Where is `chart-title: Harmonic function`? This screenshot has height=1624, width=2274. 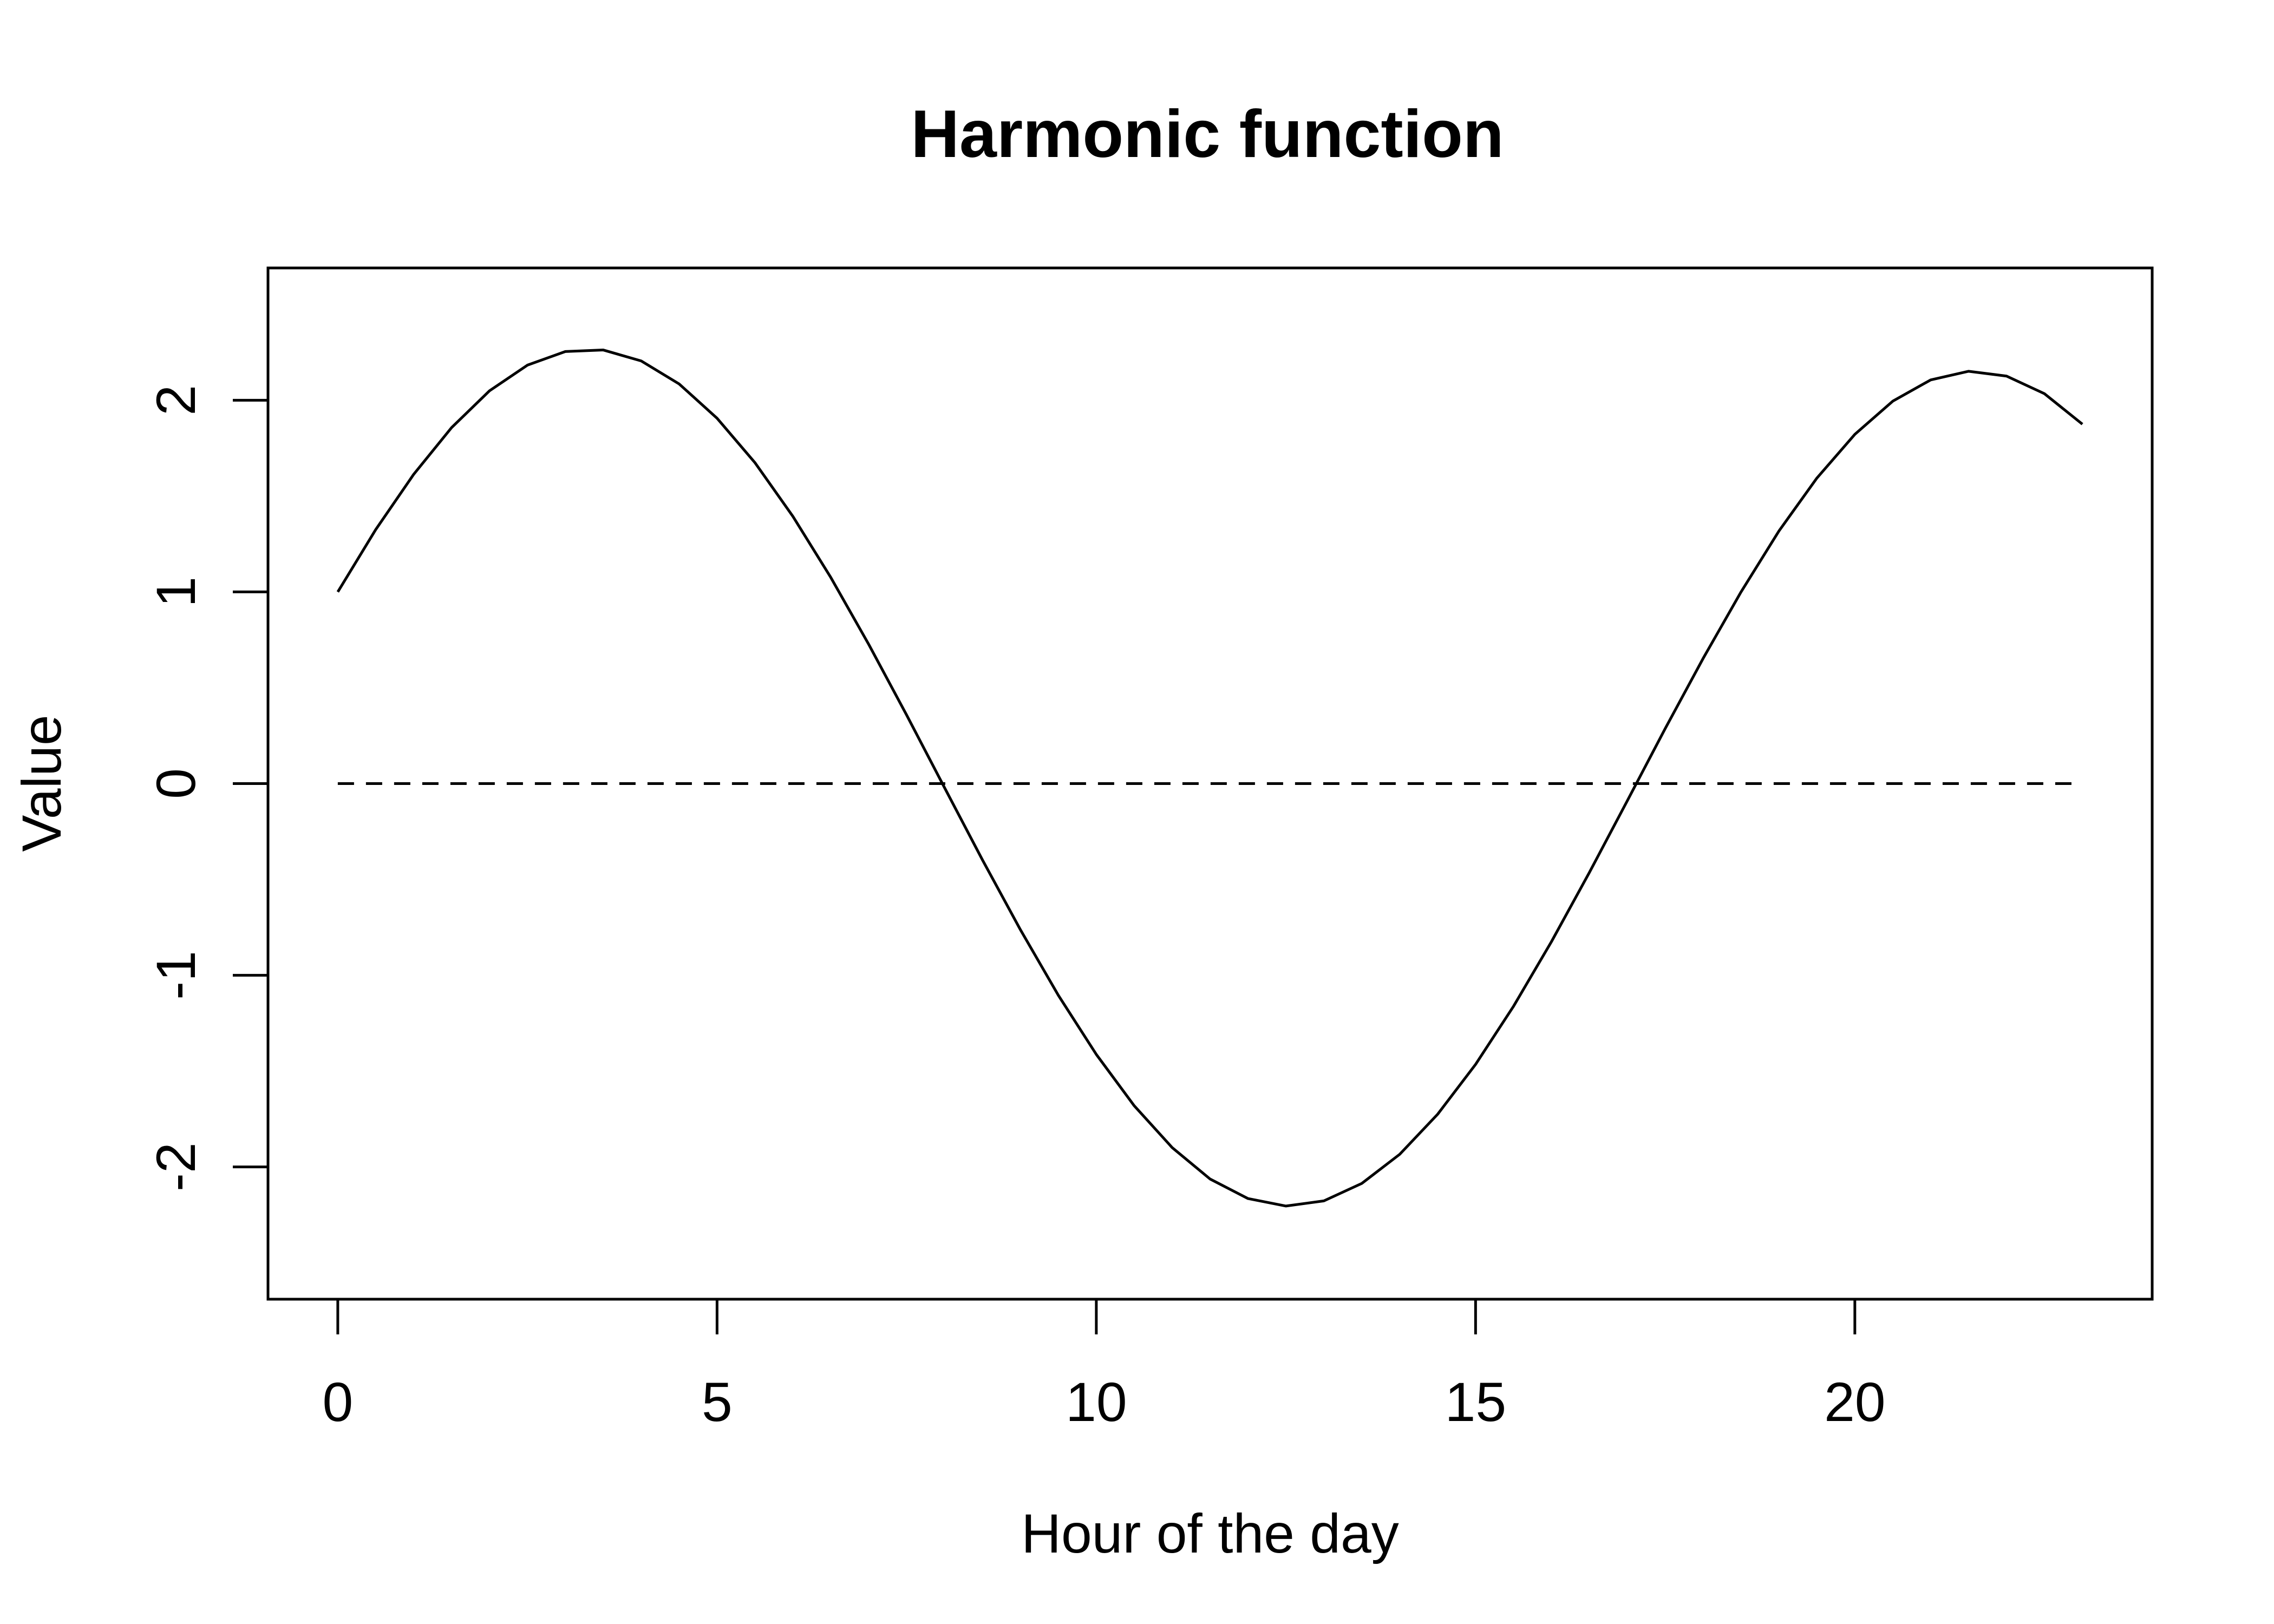 chart-title: Harmonic function is located at coordinates (1208, 134).